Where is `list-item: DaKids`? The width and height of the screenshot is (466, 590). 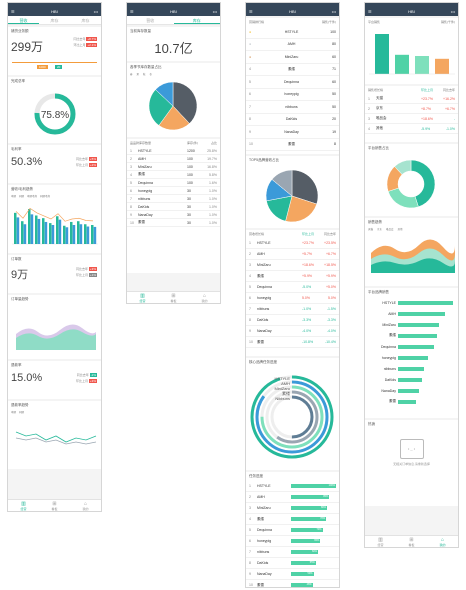
list-item: DaKids is located at coordinates (411, 379).